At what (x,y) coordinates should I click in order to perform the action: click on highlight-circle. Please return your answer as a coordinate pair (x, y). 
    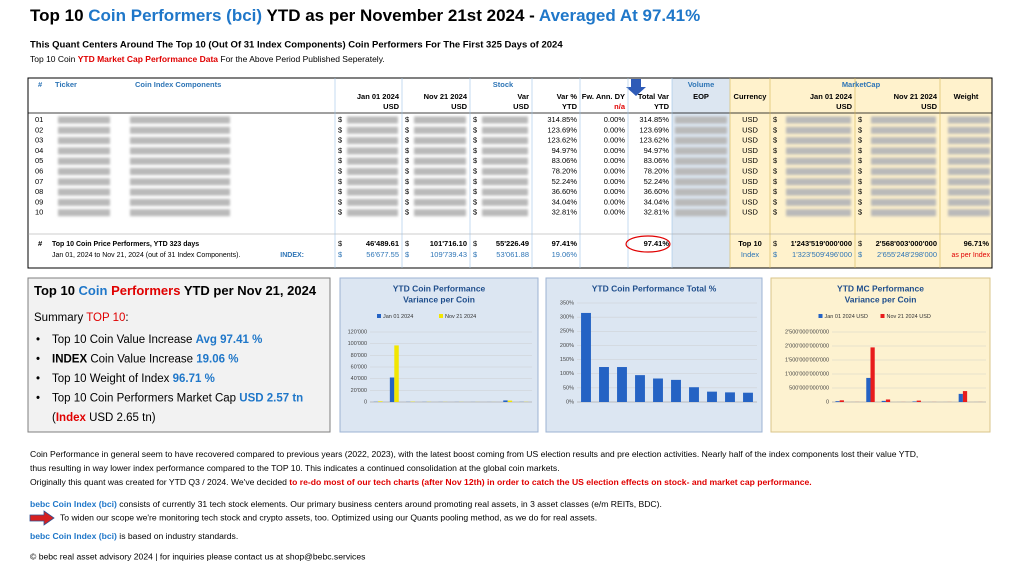
    Looking at the image, I should click on (648, 244).